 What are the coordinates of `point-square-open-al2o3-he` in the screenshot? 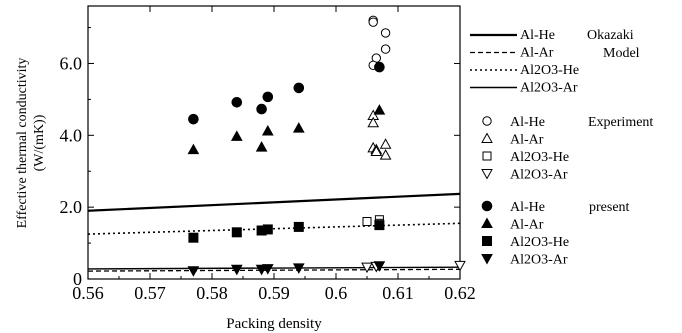 It's located at (367, 222).